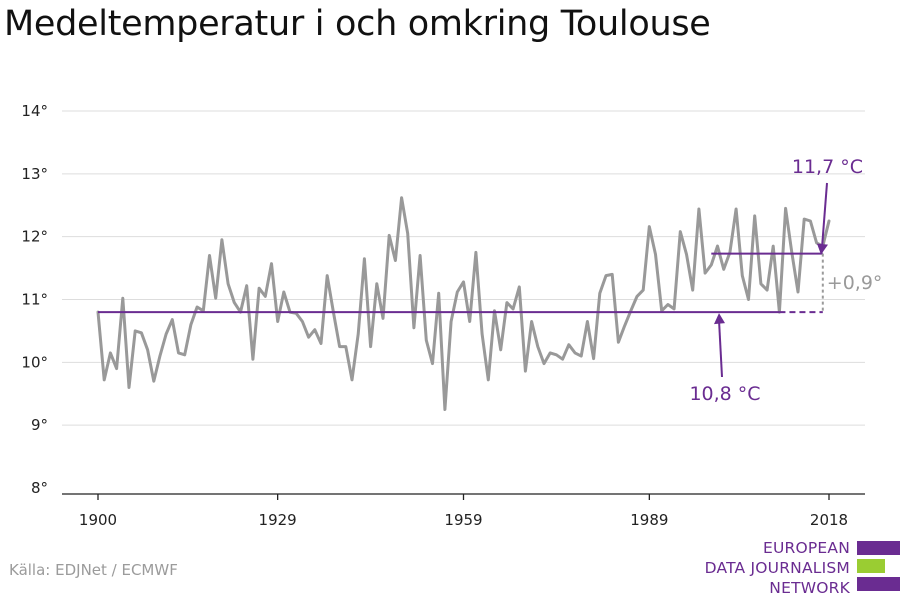 This screenshot has width=900, height=600. I want to click on source-credit: Källa: EDJNet / ECMWF, so click(93, 570).